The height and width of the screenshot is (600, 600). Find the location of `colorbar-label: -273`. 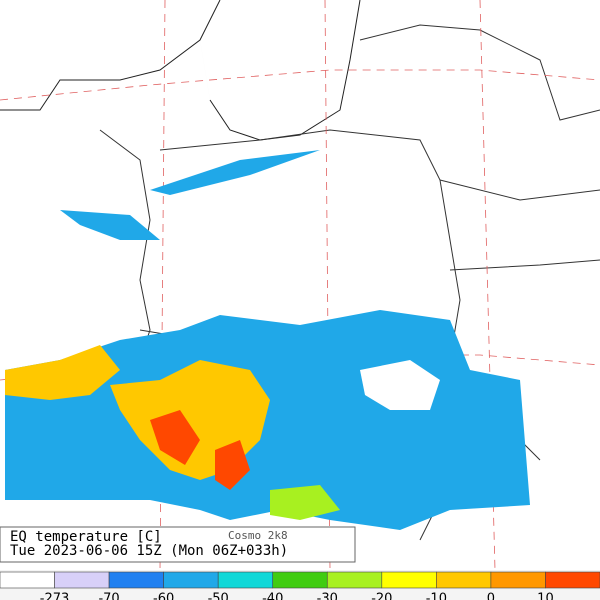

colorbar-label: -273 is located at coordinates (55, 596).